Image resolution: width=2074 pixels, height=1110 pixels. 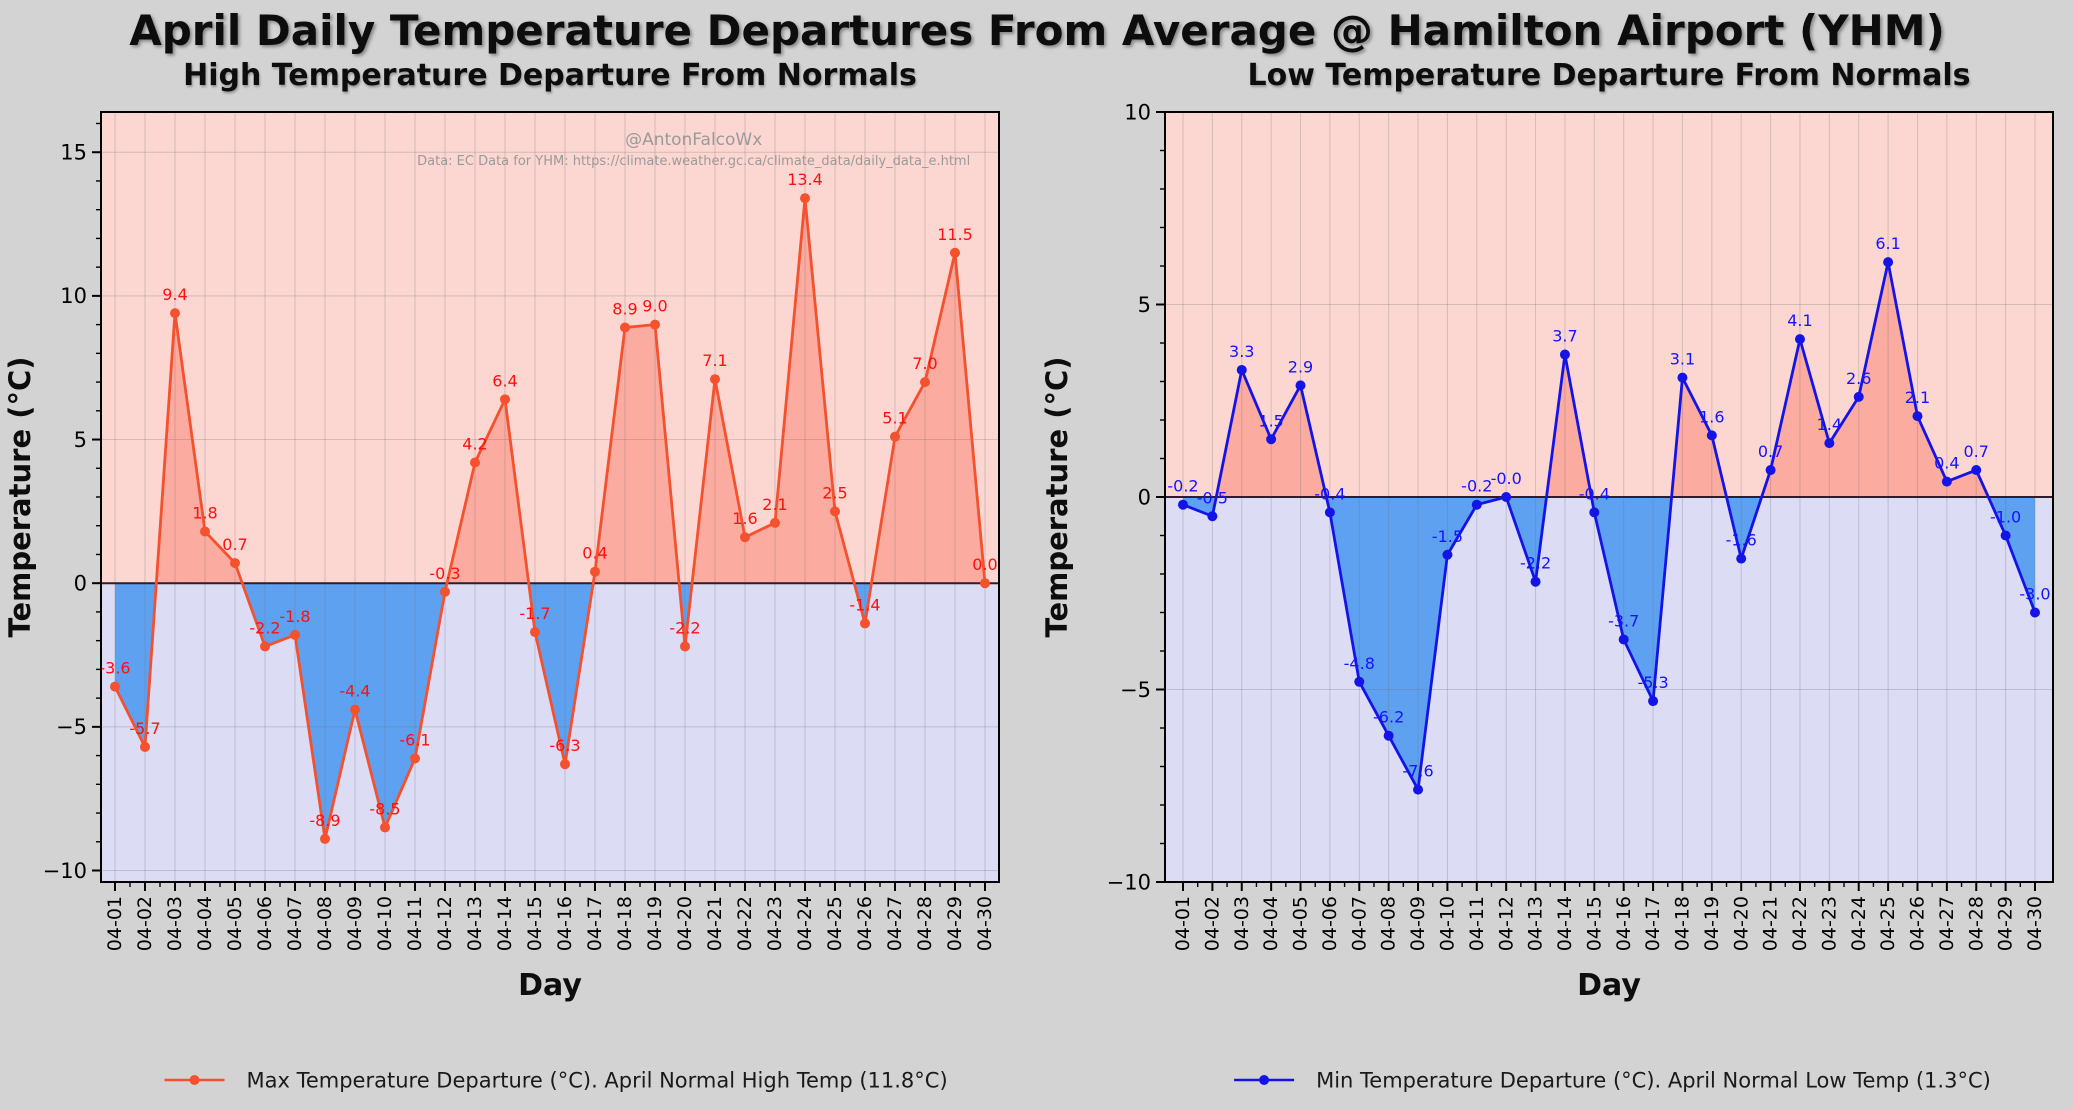 I want to click on data-point-label: 1.8, so click(x=204, y=512).